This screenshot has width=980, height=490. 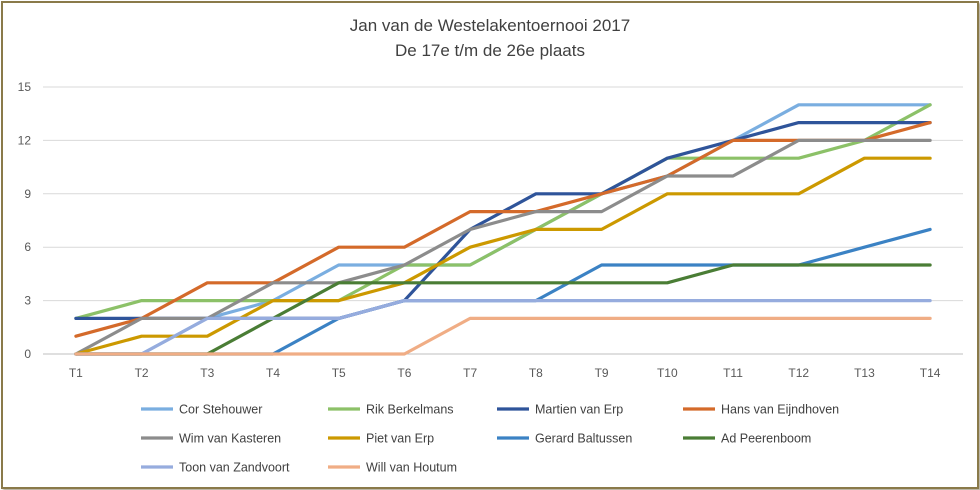 What do you see at coordinates (27, 194) in the screenshot?
I see `y-tick-label: 9` at bounding box center [27, 194].